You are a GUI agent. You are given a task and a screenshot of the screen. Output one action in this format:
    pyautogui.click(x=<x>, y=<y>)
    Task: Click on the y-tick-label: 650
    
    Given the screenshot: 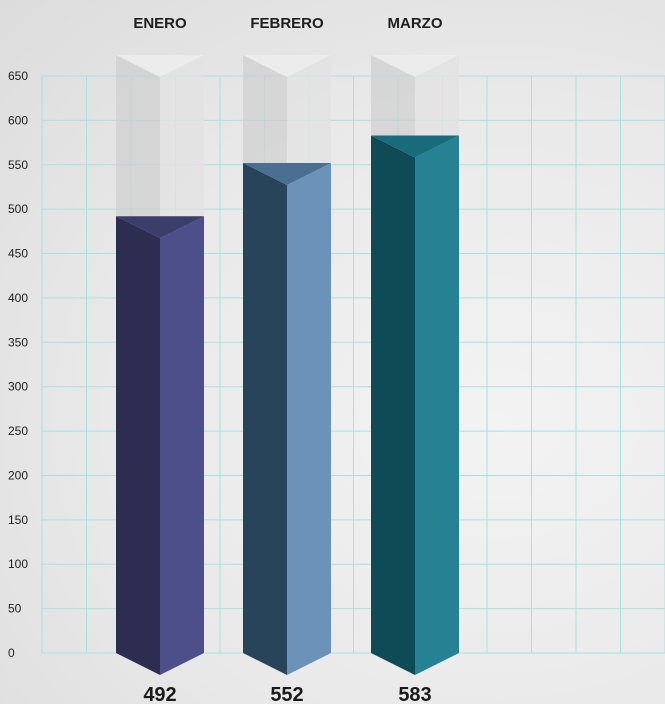 What is the action you would take?
    pyautogui.click(x=18, y=76)
    